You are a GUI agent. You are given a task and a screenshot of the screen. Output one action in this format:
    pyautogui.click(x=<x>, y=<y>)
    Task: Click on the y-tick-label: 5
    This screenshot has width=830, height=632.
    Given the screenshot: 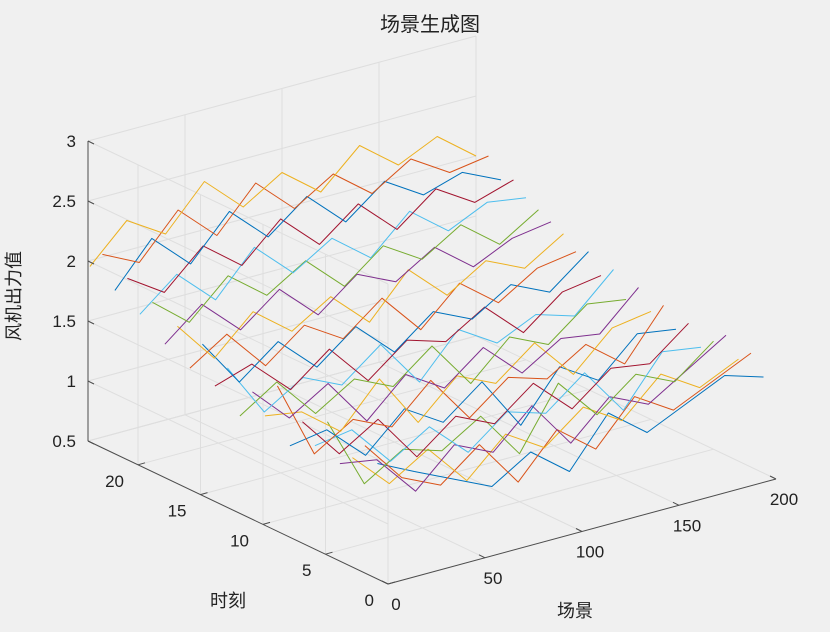 What is the action you would take?
    pyautogui.click(x=306, y=570)
    